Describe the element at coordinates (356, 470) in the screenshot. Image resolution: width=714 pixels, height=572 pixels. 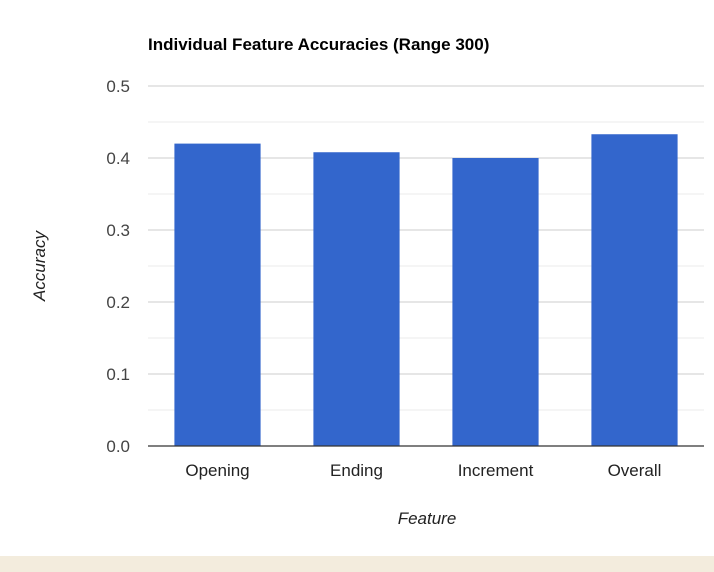
I see `x-tick-label: Ending` at that location.